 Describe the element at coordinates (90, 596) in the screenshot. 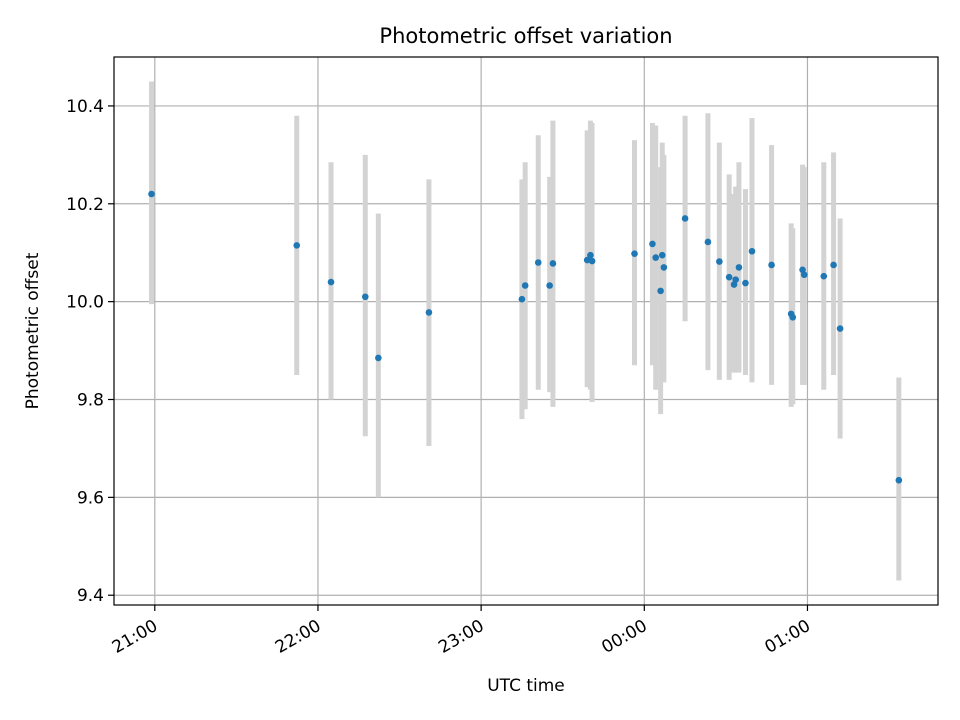

I see `y-tick-label: 9.4` at that location.